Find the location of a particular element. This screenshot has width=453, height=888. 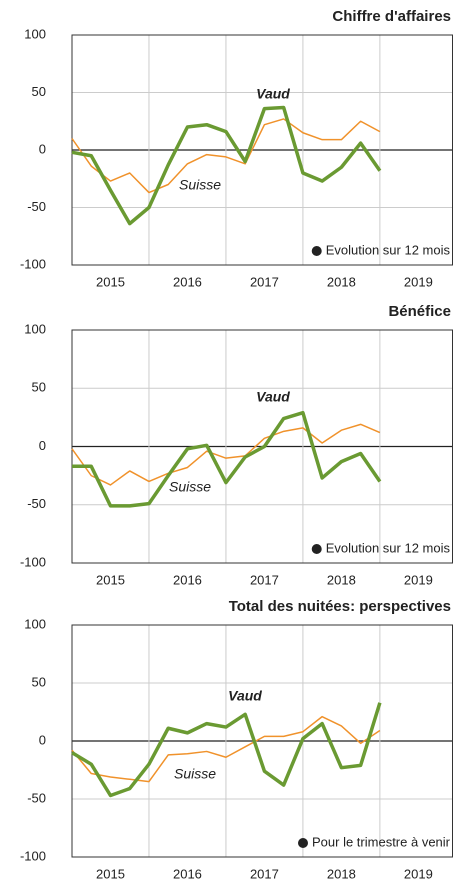

note: Pour le trimestre à venir is located at coordinates (381, 841).